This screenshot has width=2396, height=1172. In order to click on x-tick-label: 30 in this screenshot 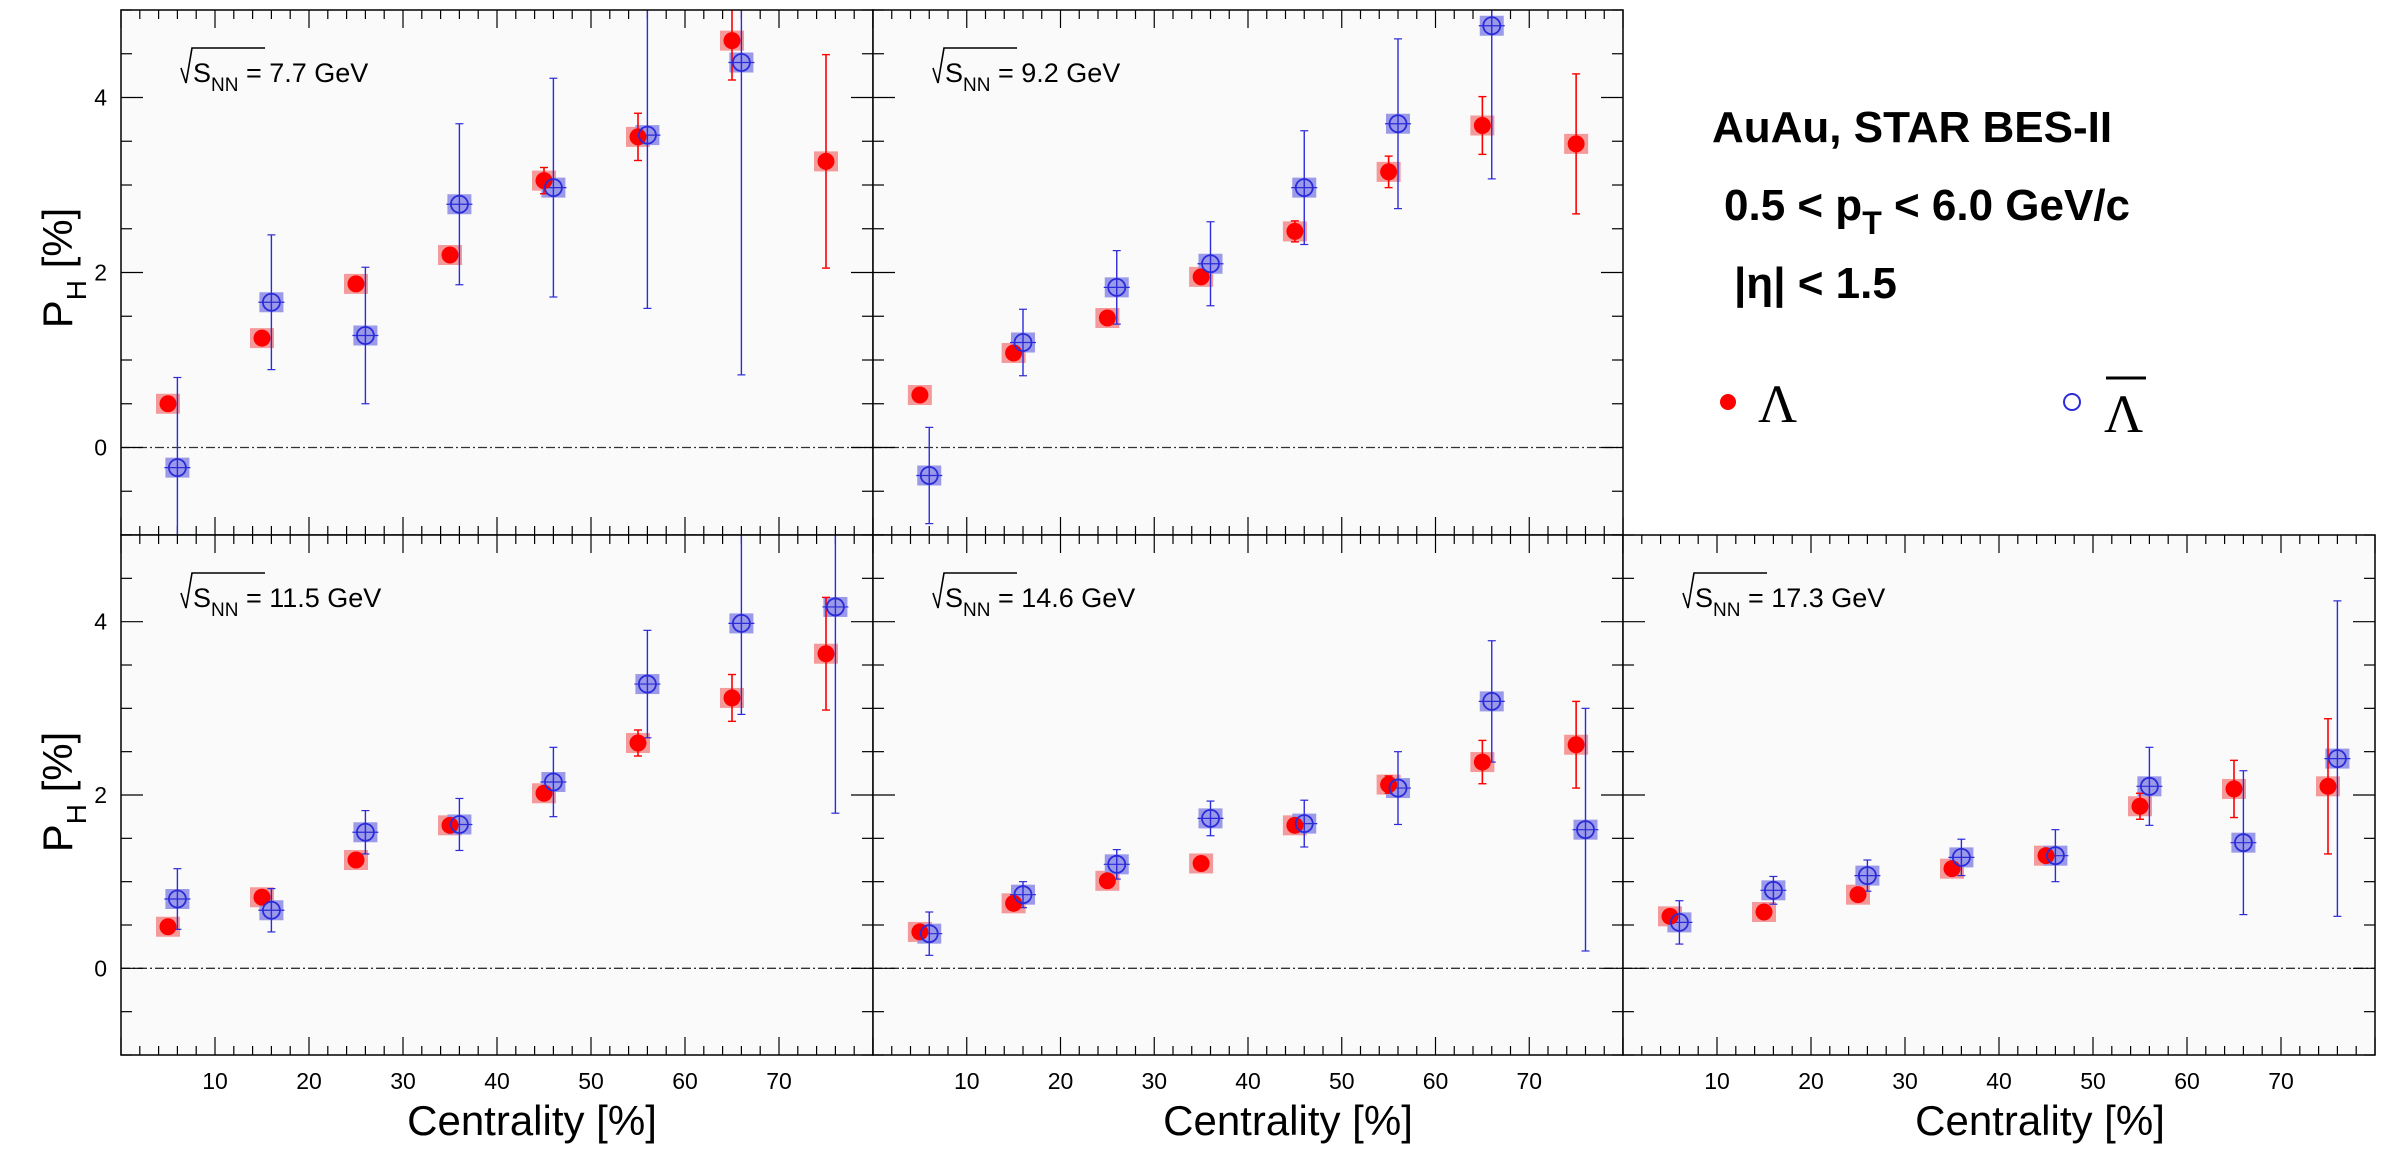, I will do `click(1905, 1081)`.